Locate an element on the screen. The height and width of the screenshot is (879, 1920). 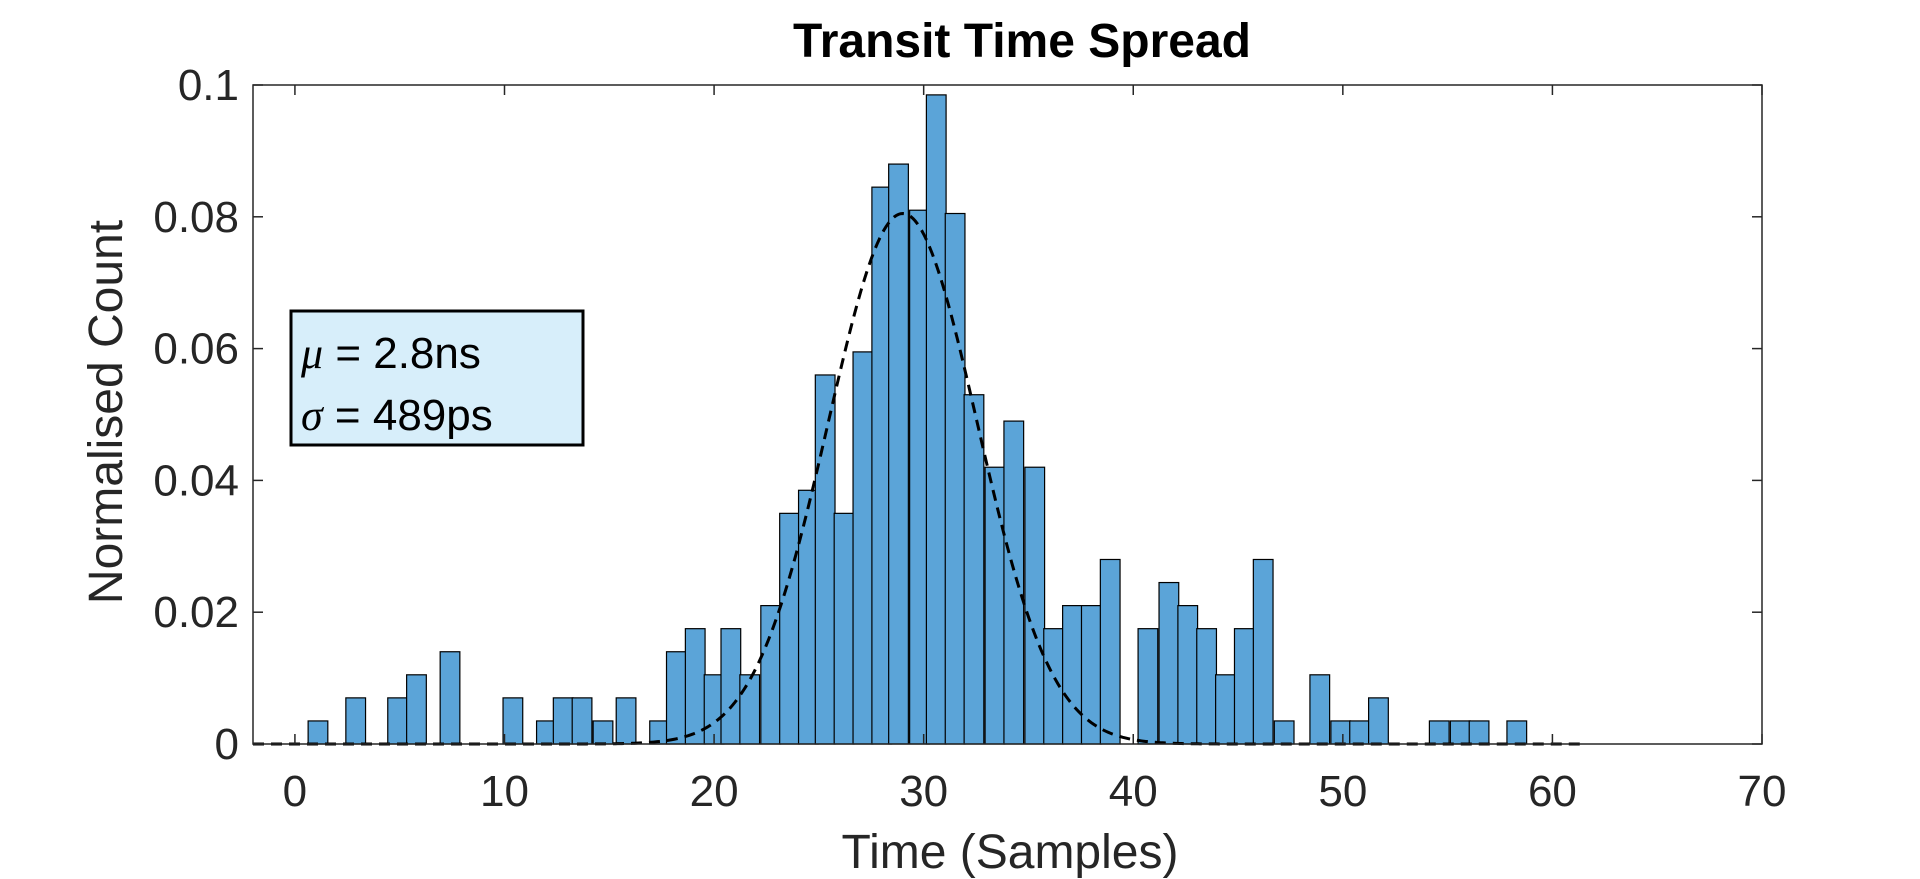
sigma-stat-text: σ = 489ps is located at coordinates (397, 415).